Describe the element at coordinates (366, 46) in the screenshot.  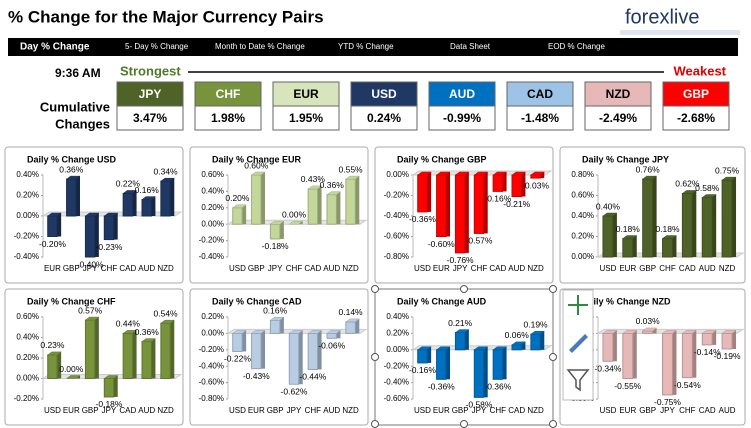
I see `tab: YTD % Change` at that location.